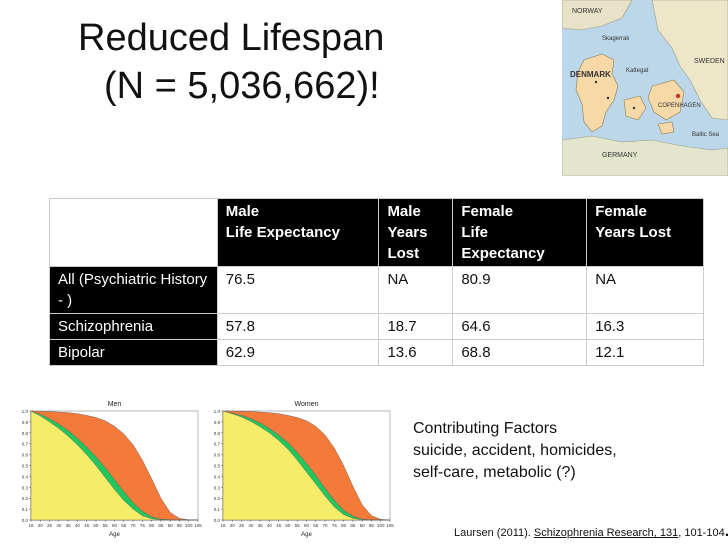  What do you see at coordinates (494, 533) in the screenshot?
I see `citation-prefix: Laursen (2011).` at bounding box center [494, 533].